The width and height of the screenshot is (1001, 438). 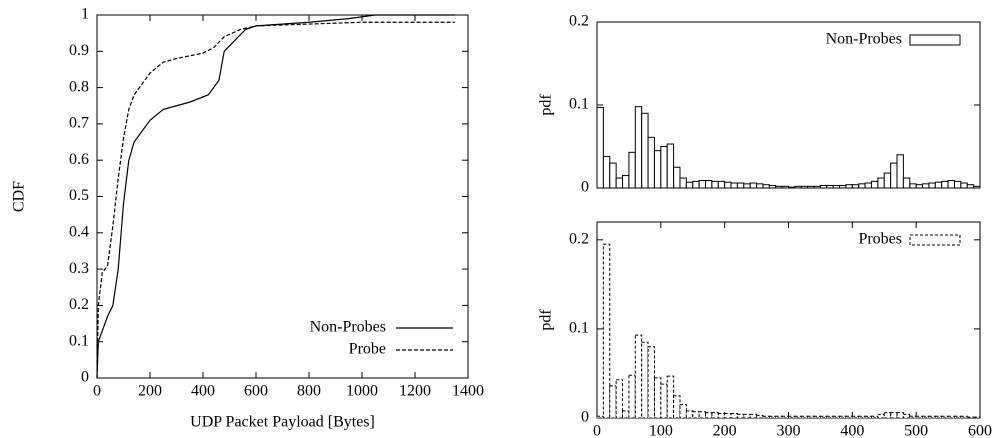 What do you see at coordinates (79, 268) in the screenshot?
I see `y-tick-label: 0.3` at bounding box center [79, 268].